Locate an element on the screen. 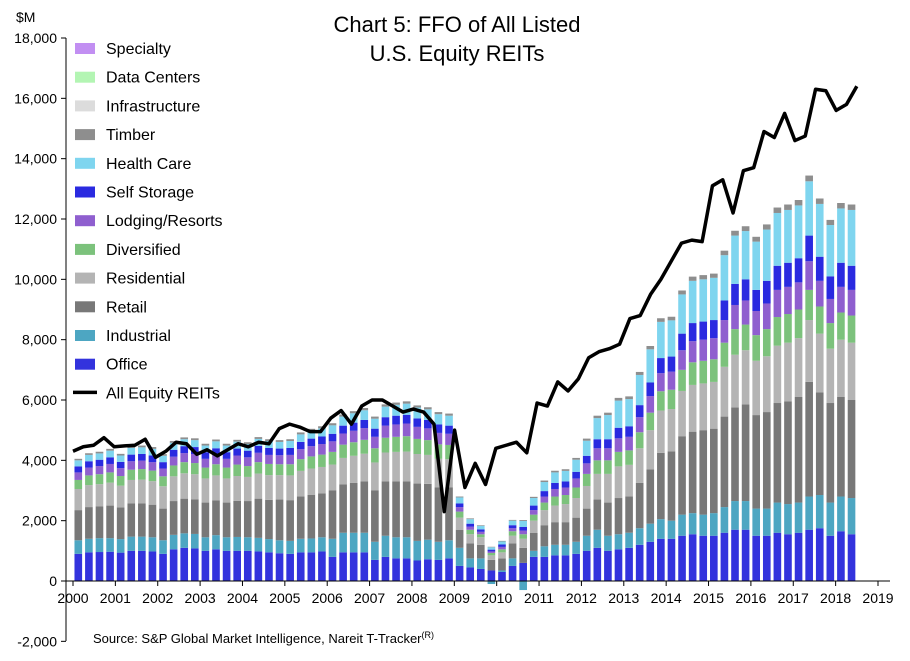 The image size is (910, 661). x-tick-label: 2000 is located at coordinates (72, 598).